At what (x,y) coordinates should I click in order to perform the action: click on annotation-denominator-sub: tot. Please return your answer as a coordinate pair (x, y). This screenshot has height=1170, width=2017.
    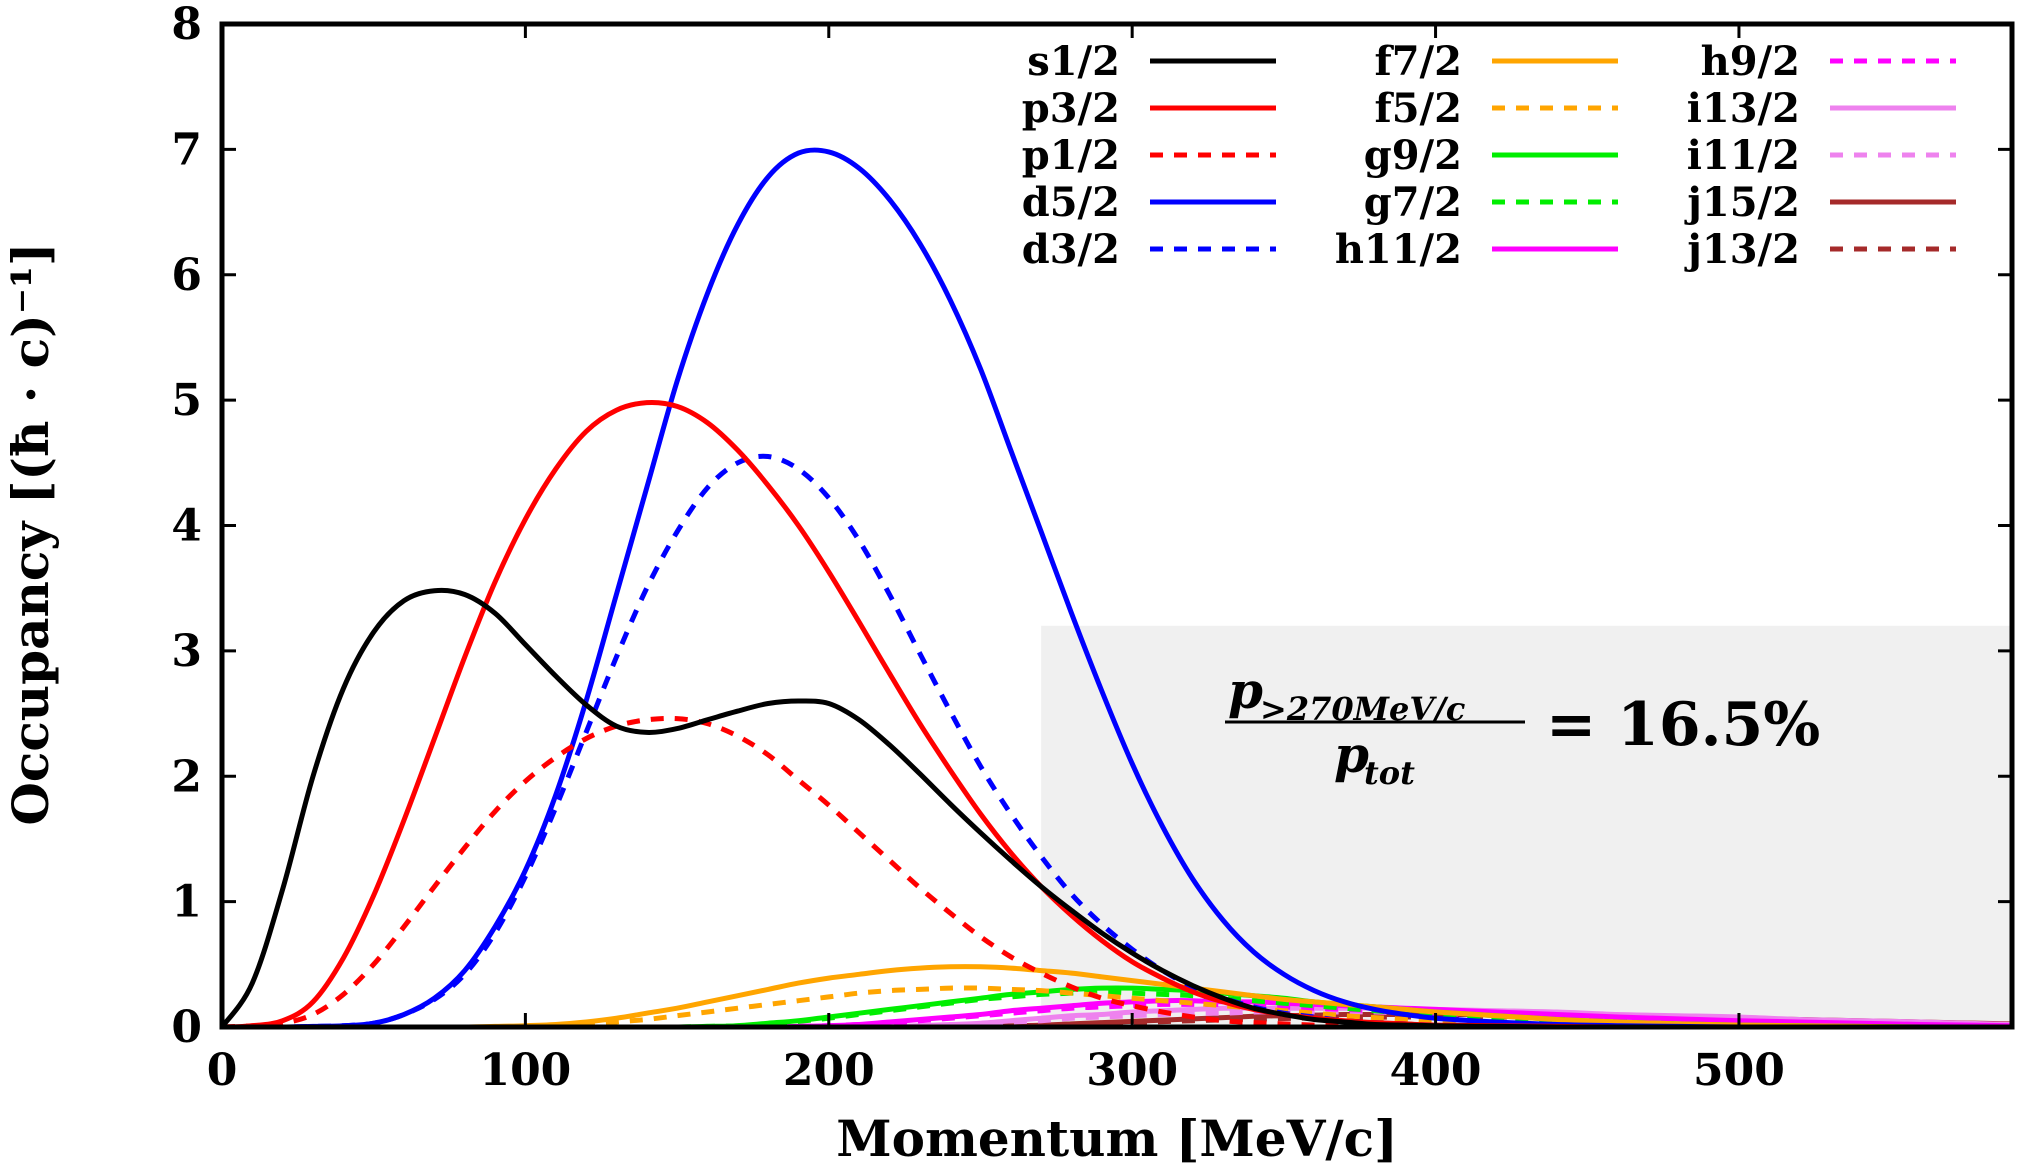
    Looking at the image, I should click on (1389, 773).